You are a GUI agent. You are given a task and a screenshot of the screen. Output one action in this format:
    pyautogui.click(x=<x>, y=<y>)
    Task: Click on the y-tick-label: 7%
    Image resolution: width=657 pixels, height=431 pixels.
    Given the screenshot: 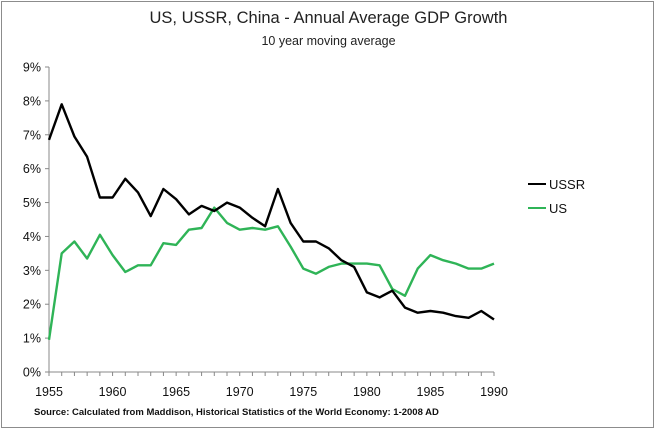 What is the action you would take?
    pyautogui.click(x=32, y=135)
    